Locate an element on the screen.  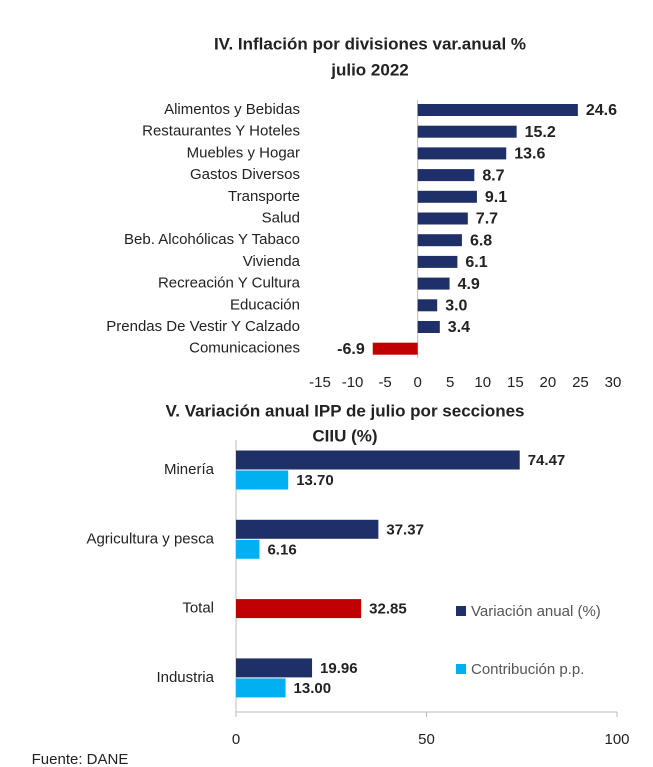
data-label: 8.7 is located at coordinates (493, 175).